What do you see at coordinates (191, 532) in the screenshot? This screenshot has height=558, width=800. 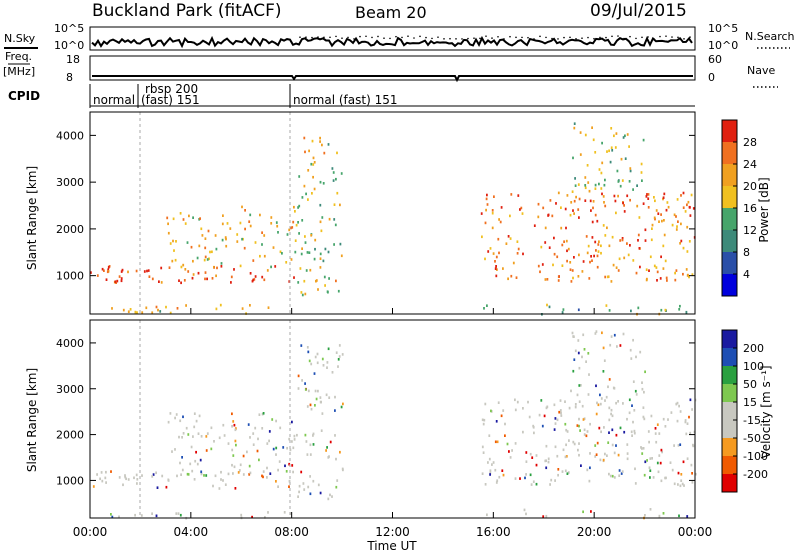 I see `x-tick-label: 04:00` at bounding box center [191, 532].